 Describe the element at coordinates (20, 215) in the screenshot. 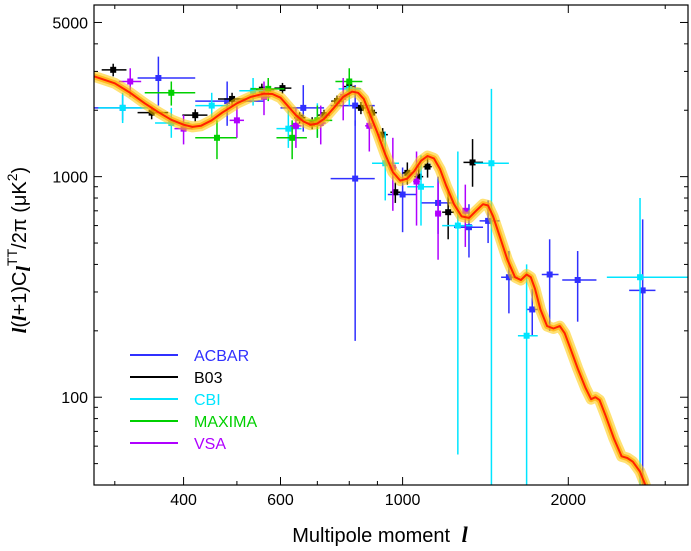

I see `y-axis-title-part-7: /2π (μK` at that location.